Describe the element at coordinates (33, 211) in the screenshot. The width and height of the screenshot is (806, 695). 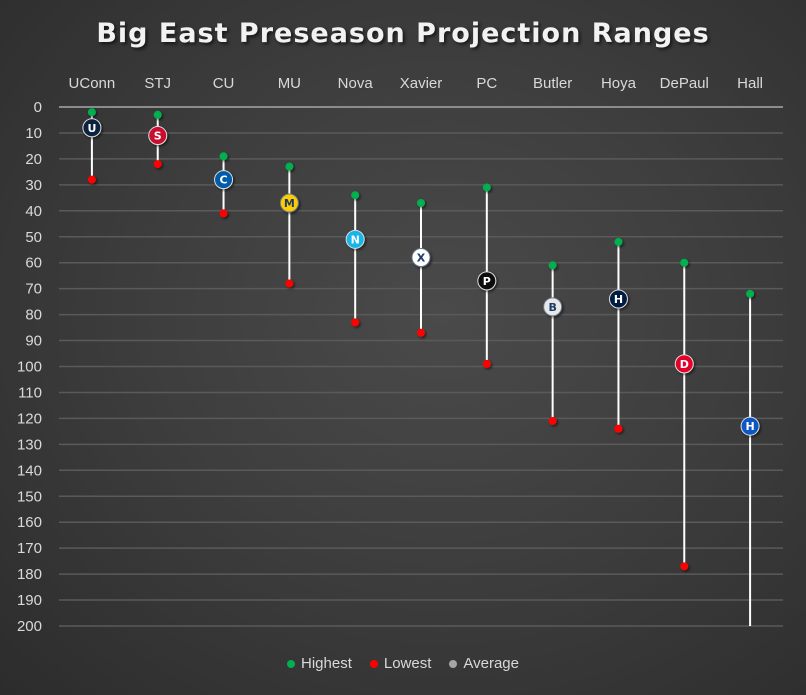
I see `y-tick-label: 40` at that location.